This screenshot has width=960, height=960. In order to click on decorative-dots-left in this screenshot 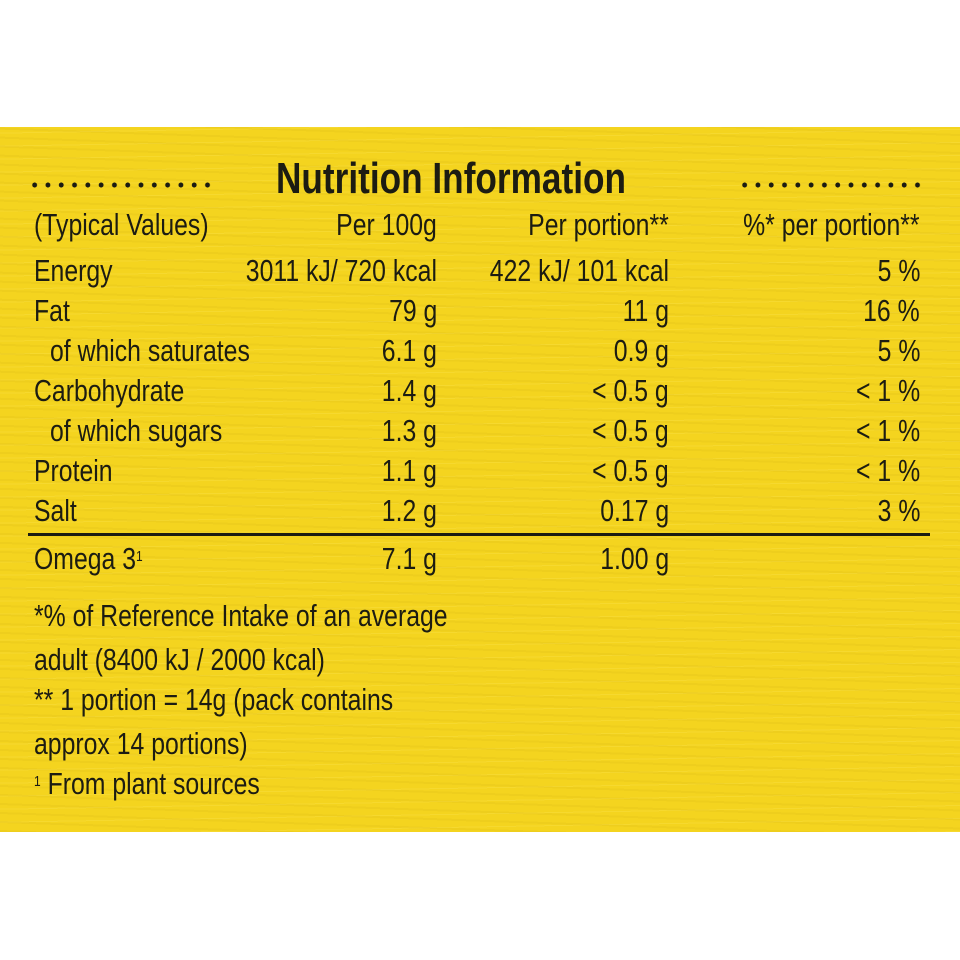, I will do `click(121, 185)`.